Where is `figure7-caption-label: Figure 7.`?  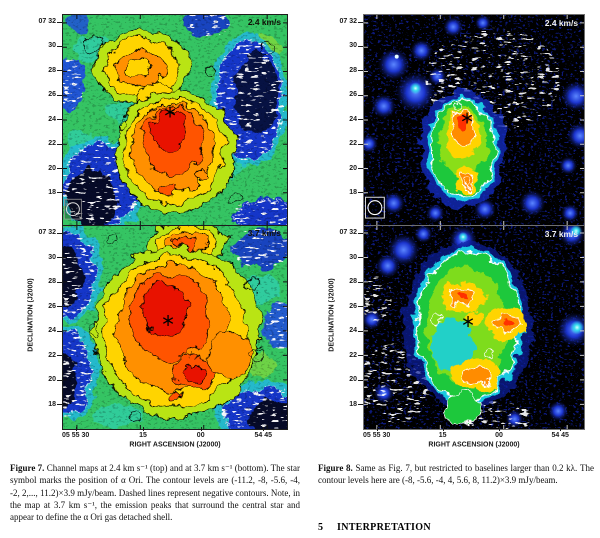
figure7-caption-label: Figure 7. is located at coordinates (27, 468).